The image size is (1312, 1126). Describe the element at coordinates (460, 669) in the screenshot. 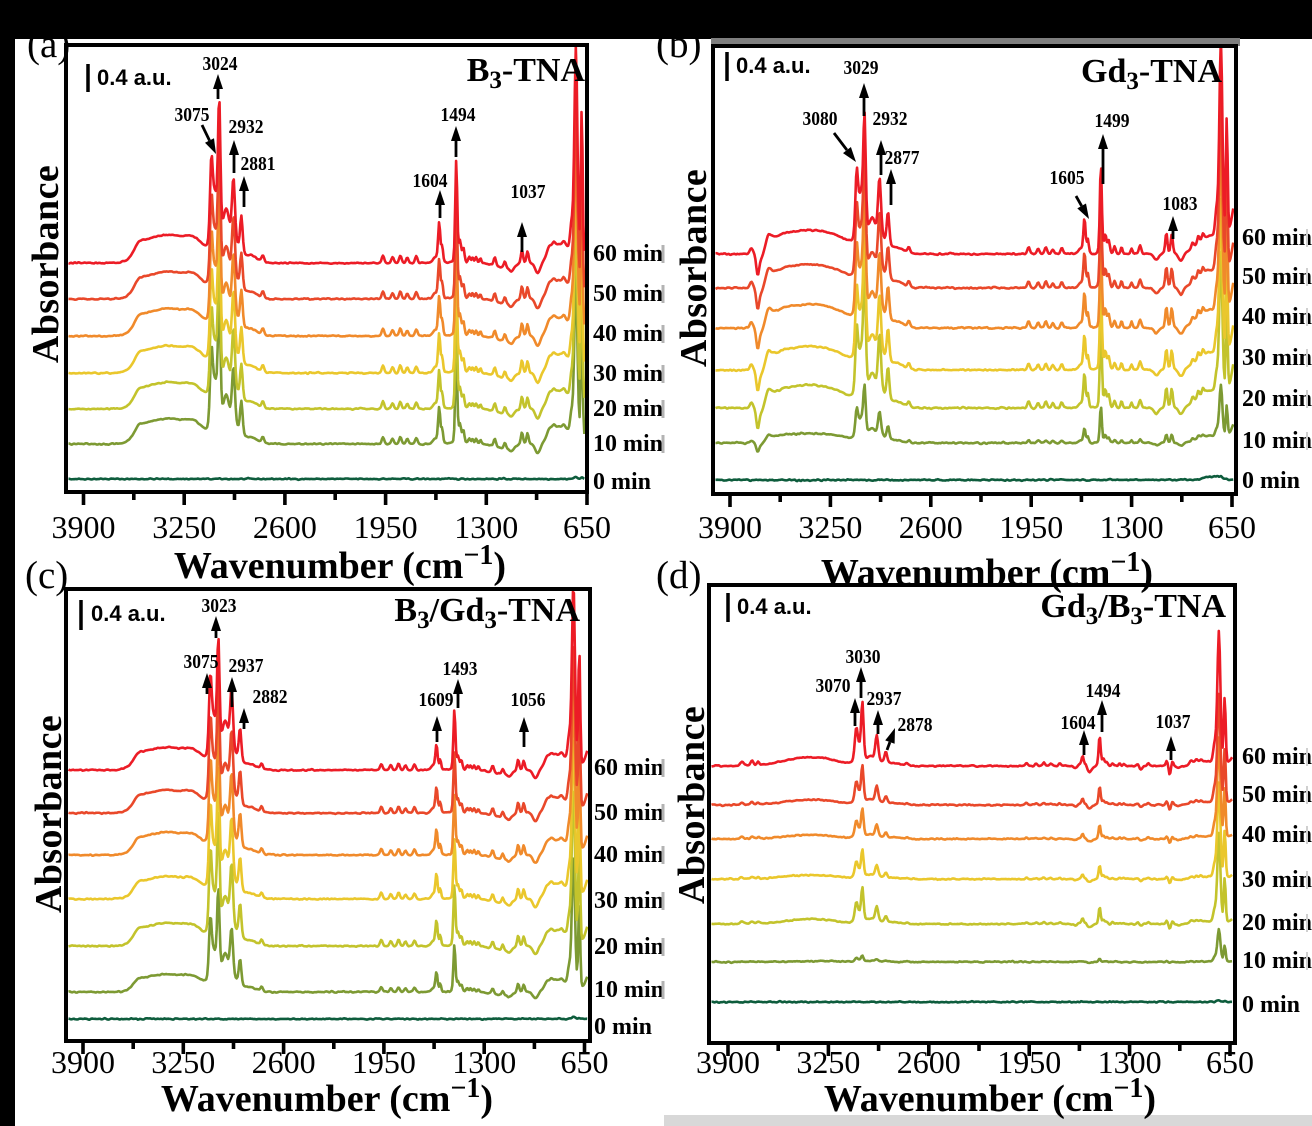

I see `svg-text: 1493` at that location.